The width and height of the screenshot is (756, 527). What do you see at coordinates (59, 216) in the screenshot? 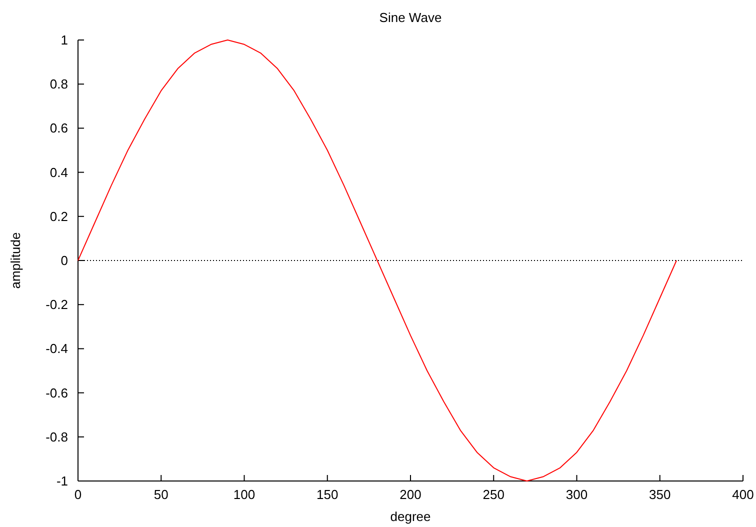
I see `y-tick-label: 0.2` at bounding box center [59, 216].